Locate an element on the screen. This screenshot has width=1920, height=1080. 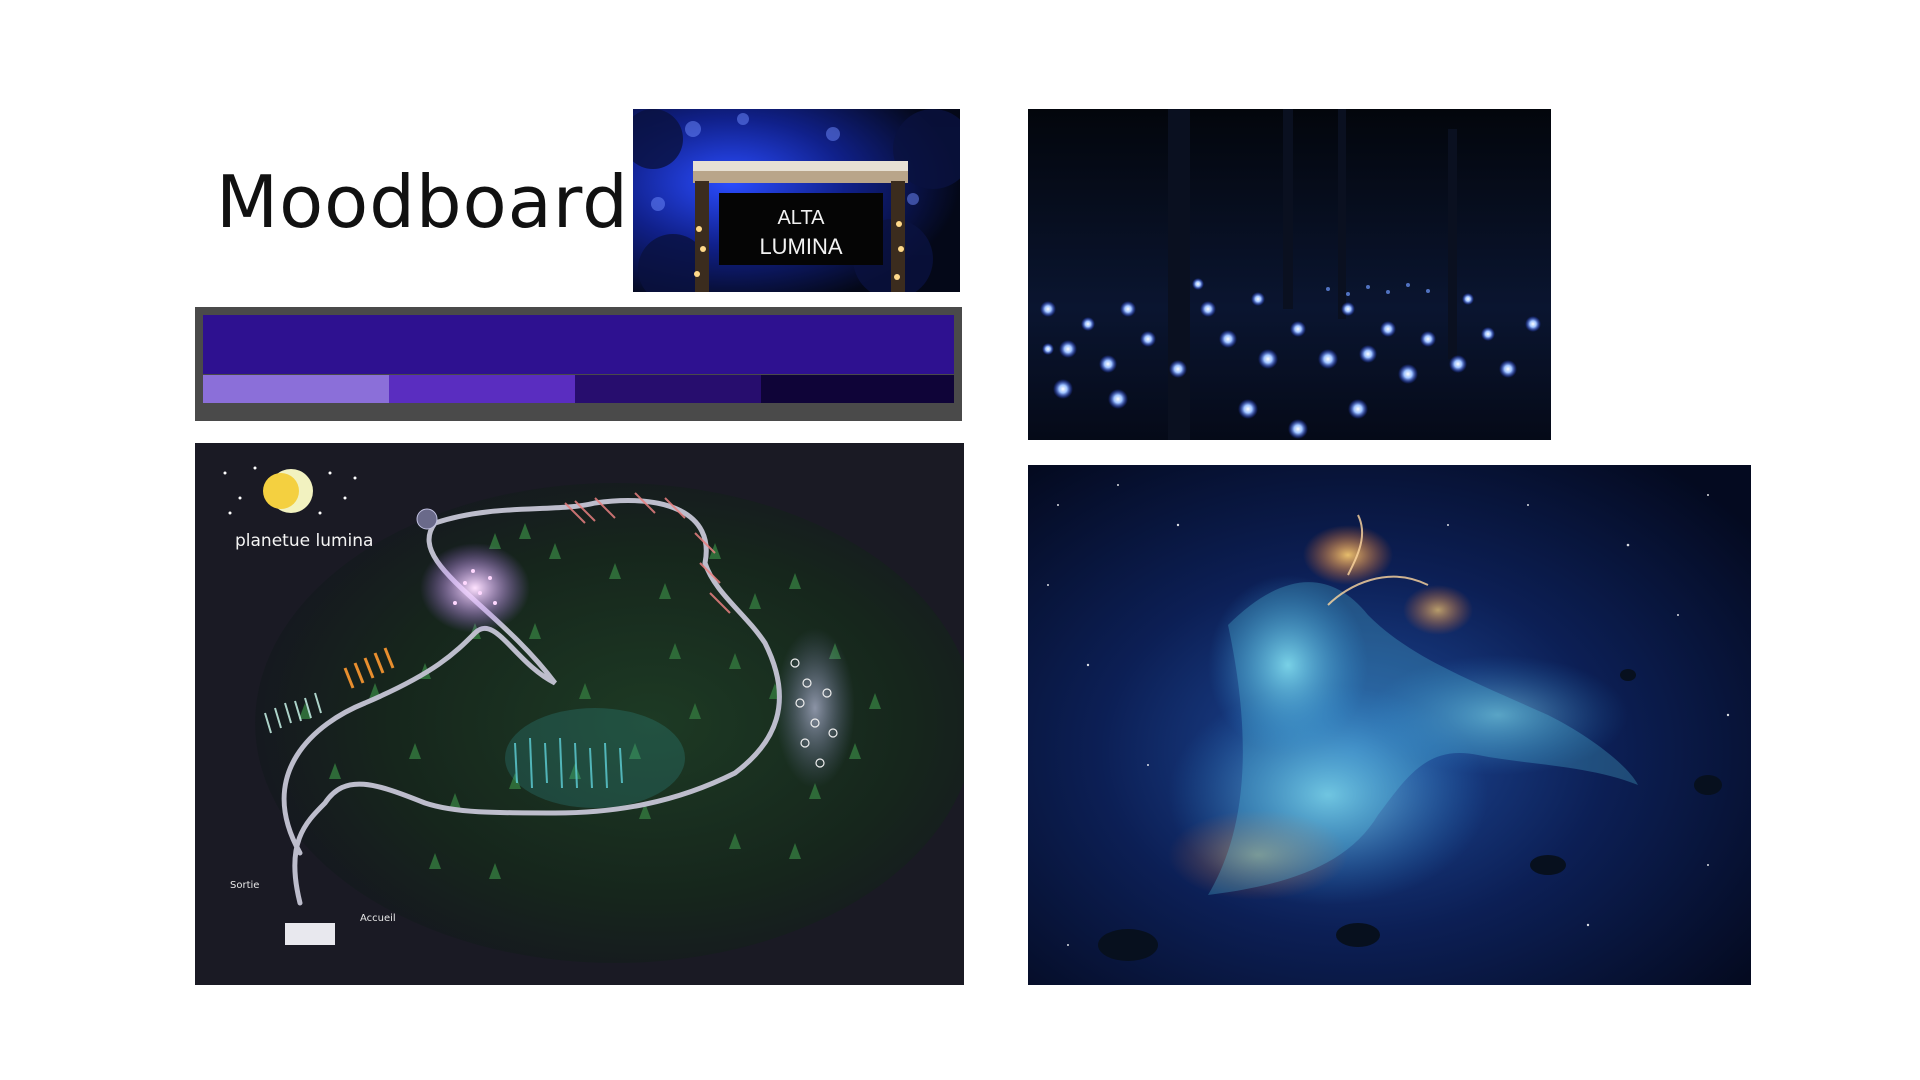
color-palette is located at coordinates (578, 364).